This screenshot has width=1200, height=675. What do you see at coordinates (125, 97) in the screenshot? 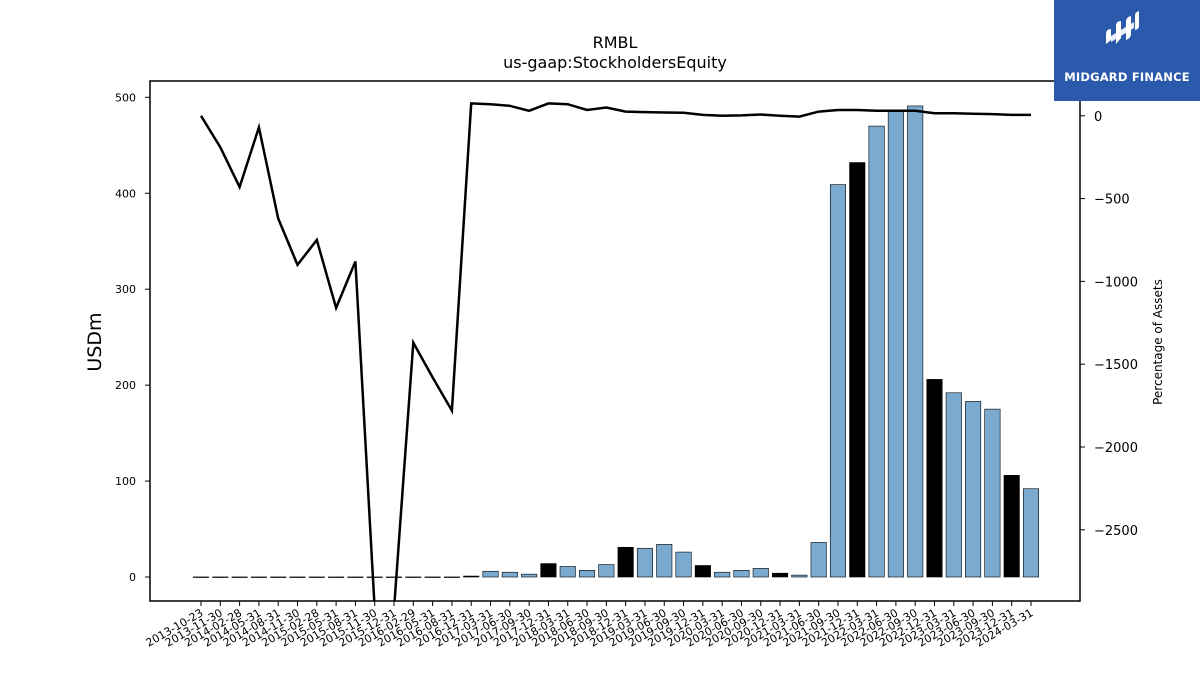
I see `y-tick-label: 500` at bounding box center [125, 97].